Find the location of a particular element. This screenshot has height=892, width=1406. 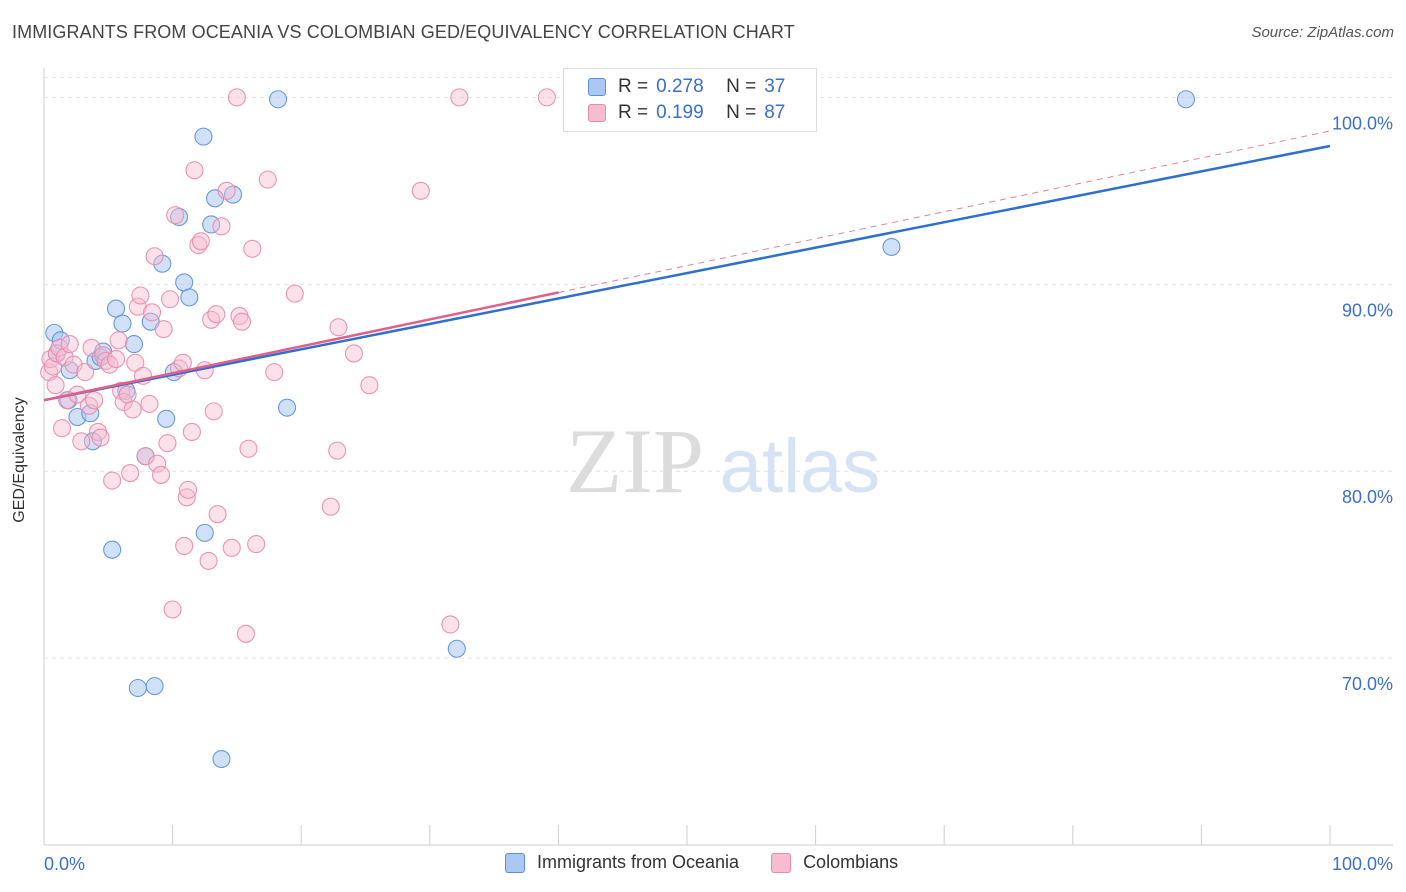

series-legend: Immigrants from Oceania Colombians is located at coordinates (717, 862).